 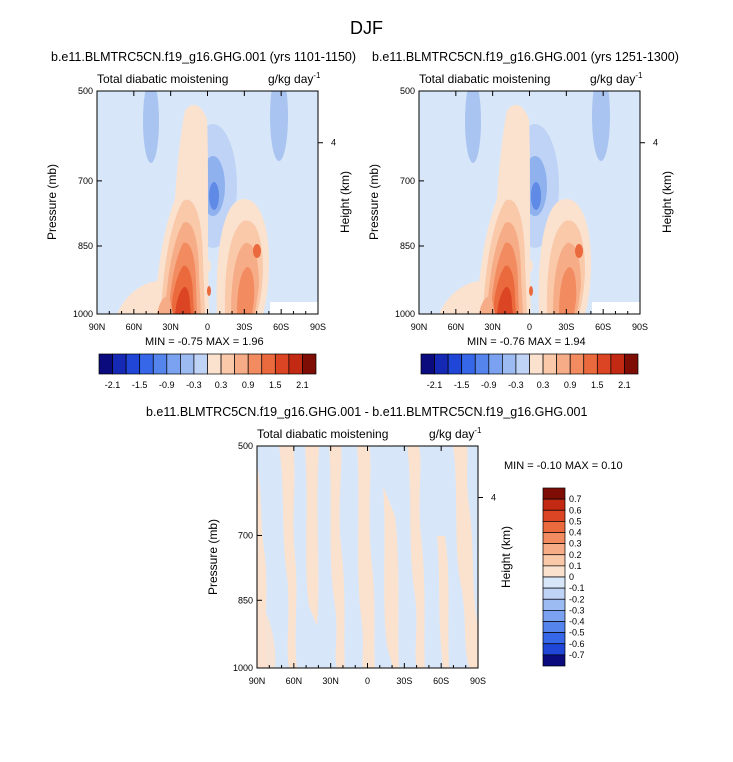 I want to click on panel2-colorbar: -2.1 -1.5 -0.9 -0.3 0.3 0.9 1.5 2.1, so click(x=529, y=371).